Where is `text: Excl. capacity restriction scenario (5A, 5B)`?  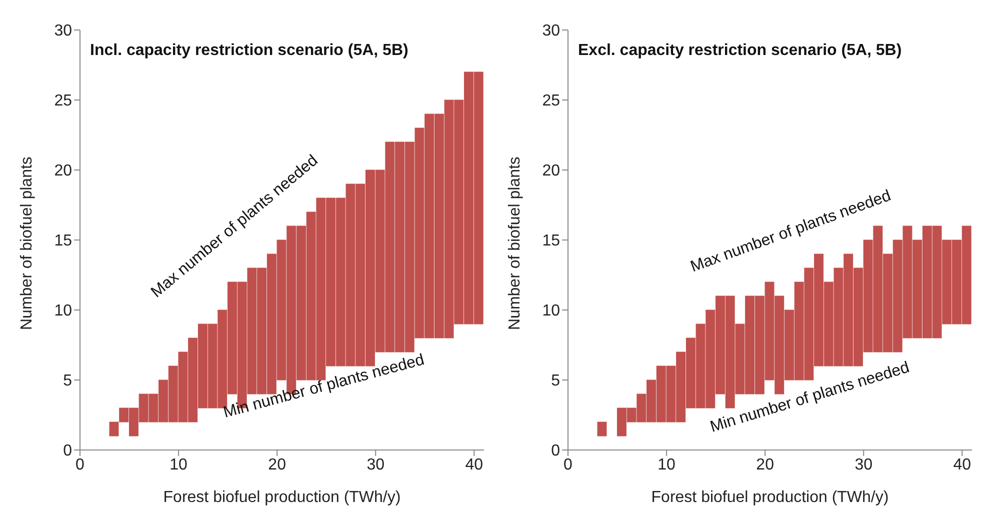
text: Excl. capacity restriction scenario (5A, 5B) is located at coordinates (740, 51).